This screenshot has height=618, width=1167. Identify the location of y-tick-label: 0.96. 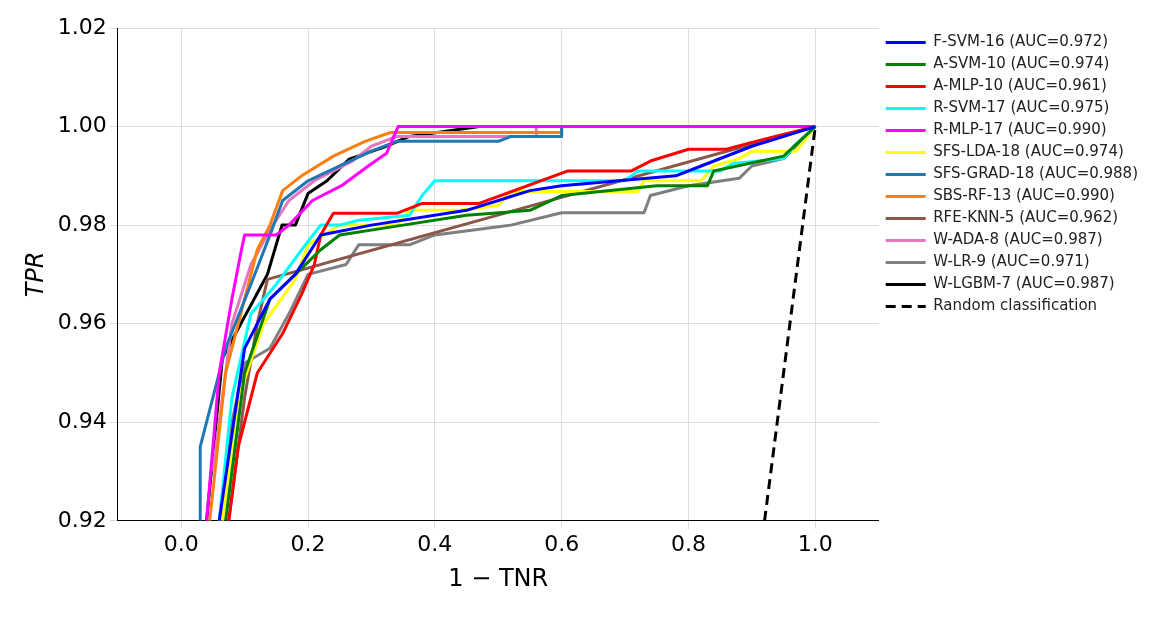
(82, 322).